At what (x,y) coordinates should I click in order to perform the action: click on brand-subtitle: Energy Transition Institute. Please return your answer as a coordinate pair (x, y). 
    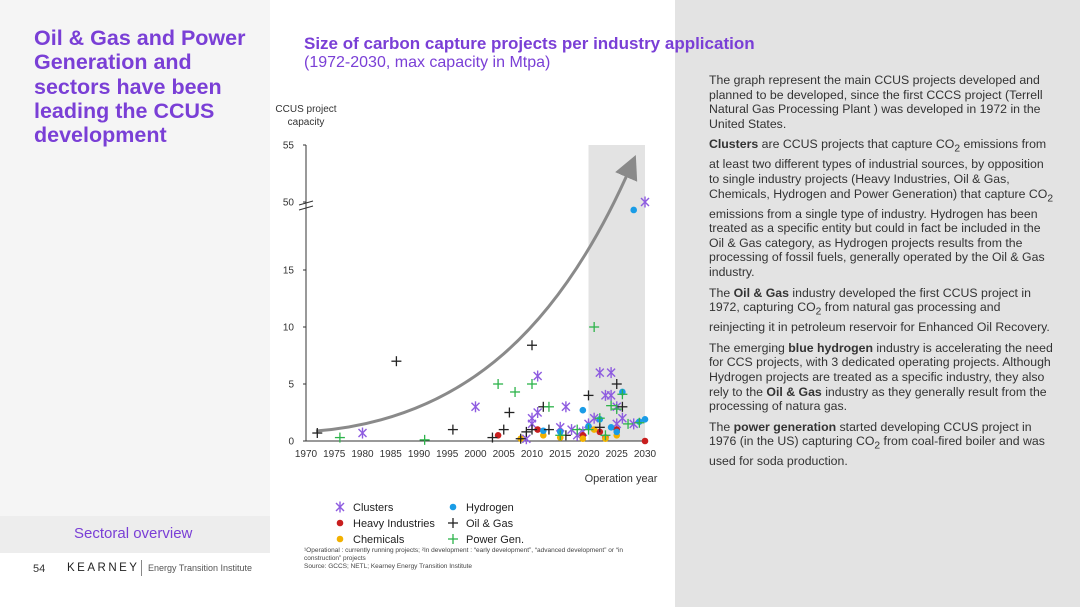
    Looking at the image, I should click on (200, 568).